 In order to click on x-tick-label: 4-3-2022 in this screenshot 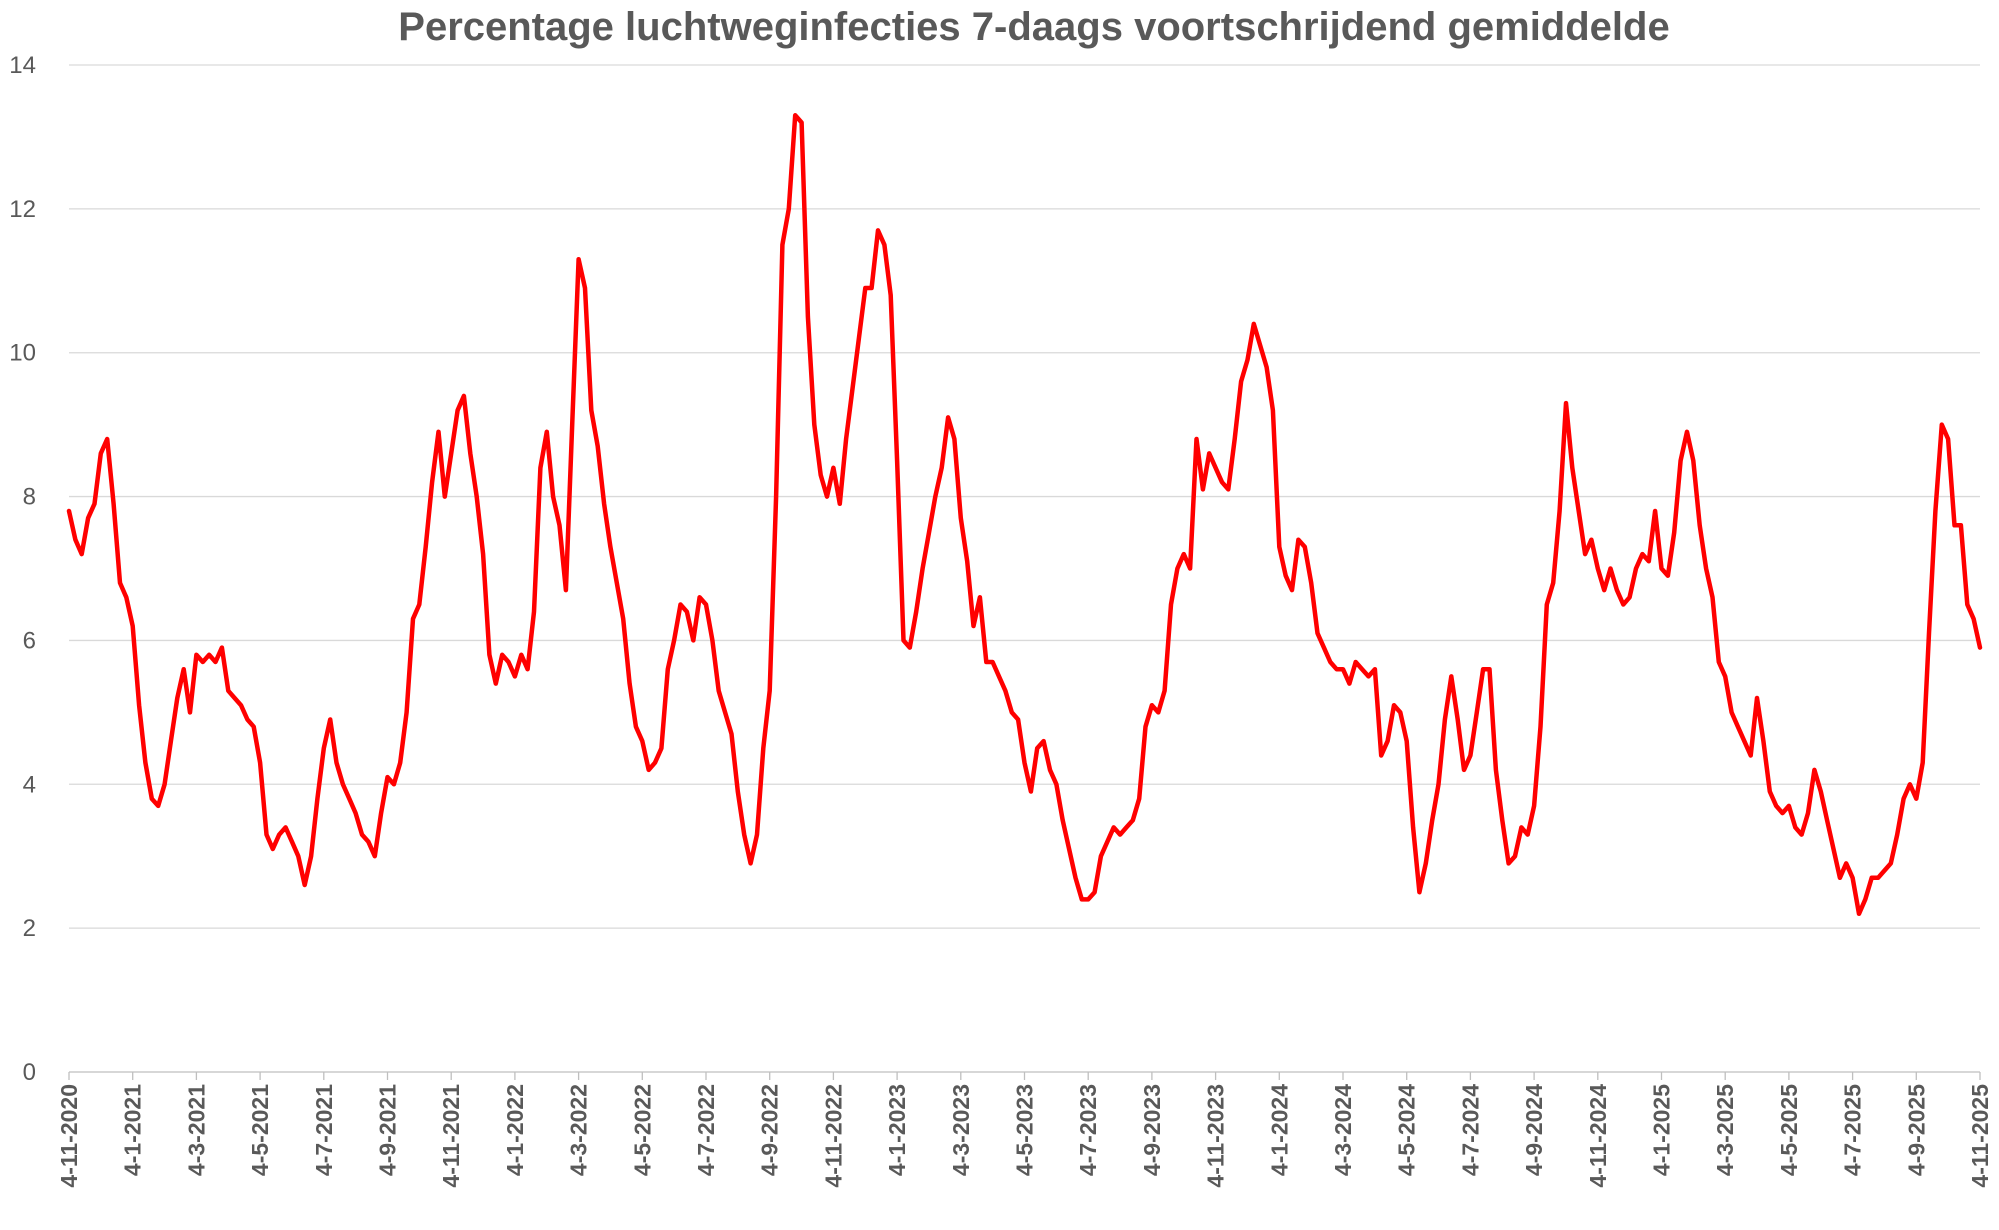, I will do `click(579, 1130)`.